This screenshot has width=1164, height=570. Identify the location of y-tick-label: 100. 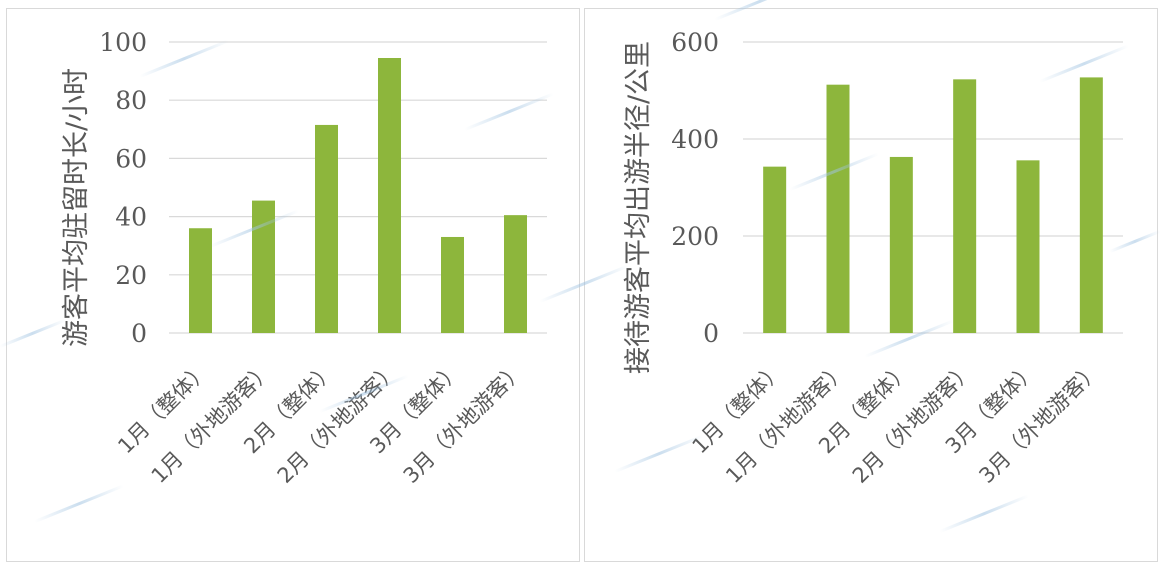
(123, 42).